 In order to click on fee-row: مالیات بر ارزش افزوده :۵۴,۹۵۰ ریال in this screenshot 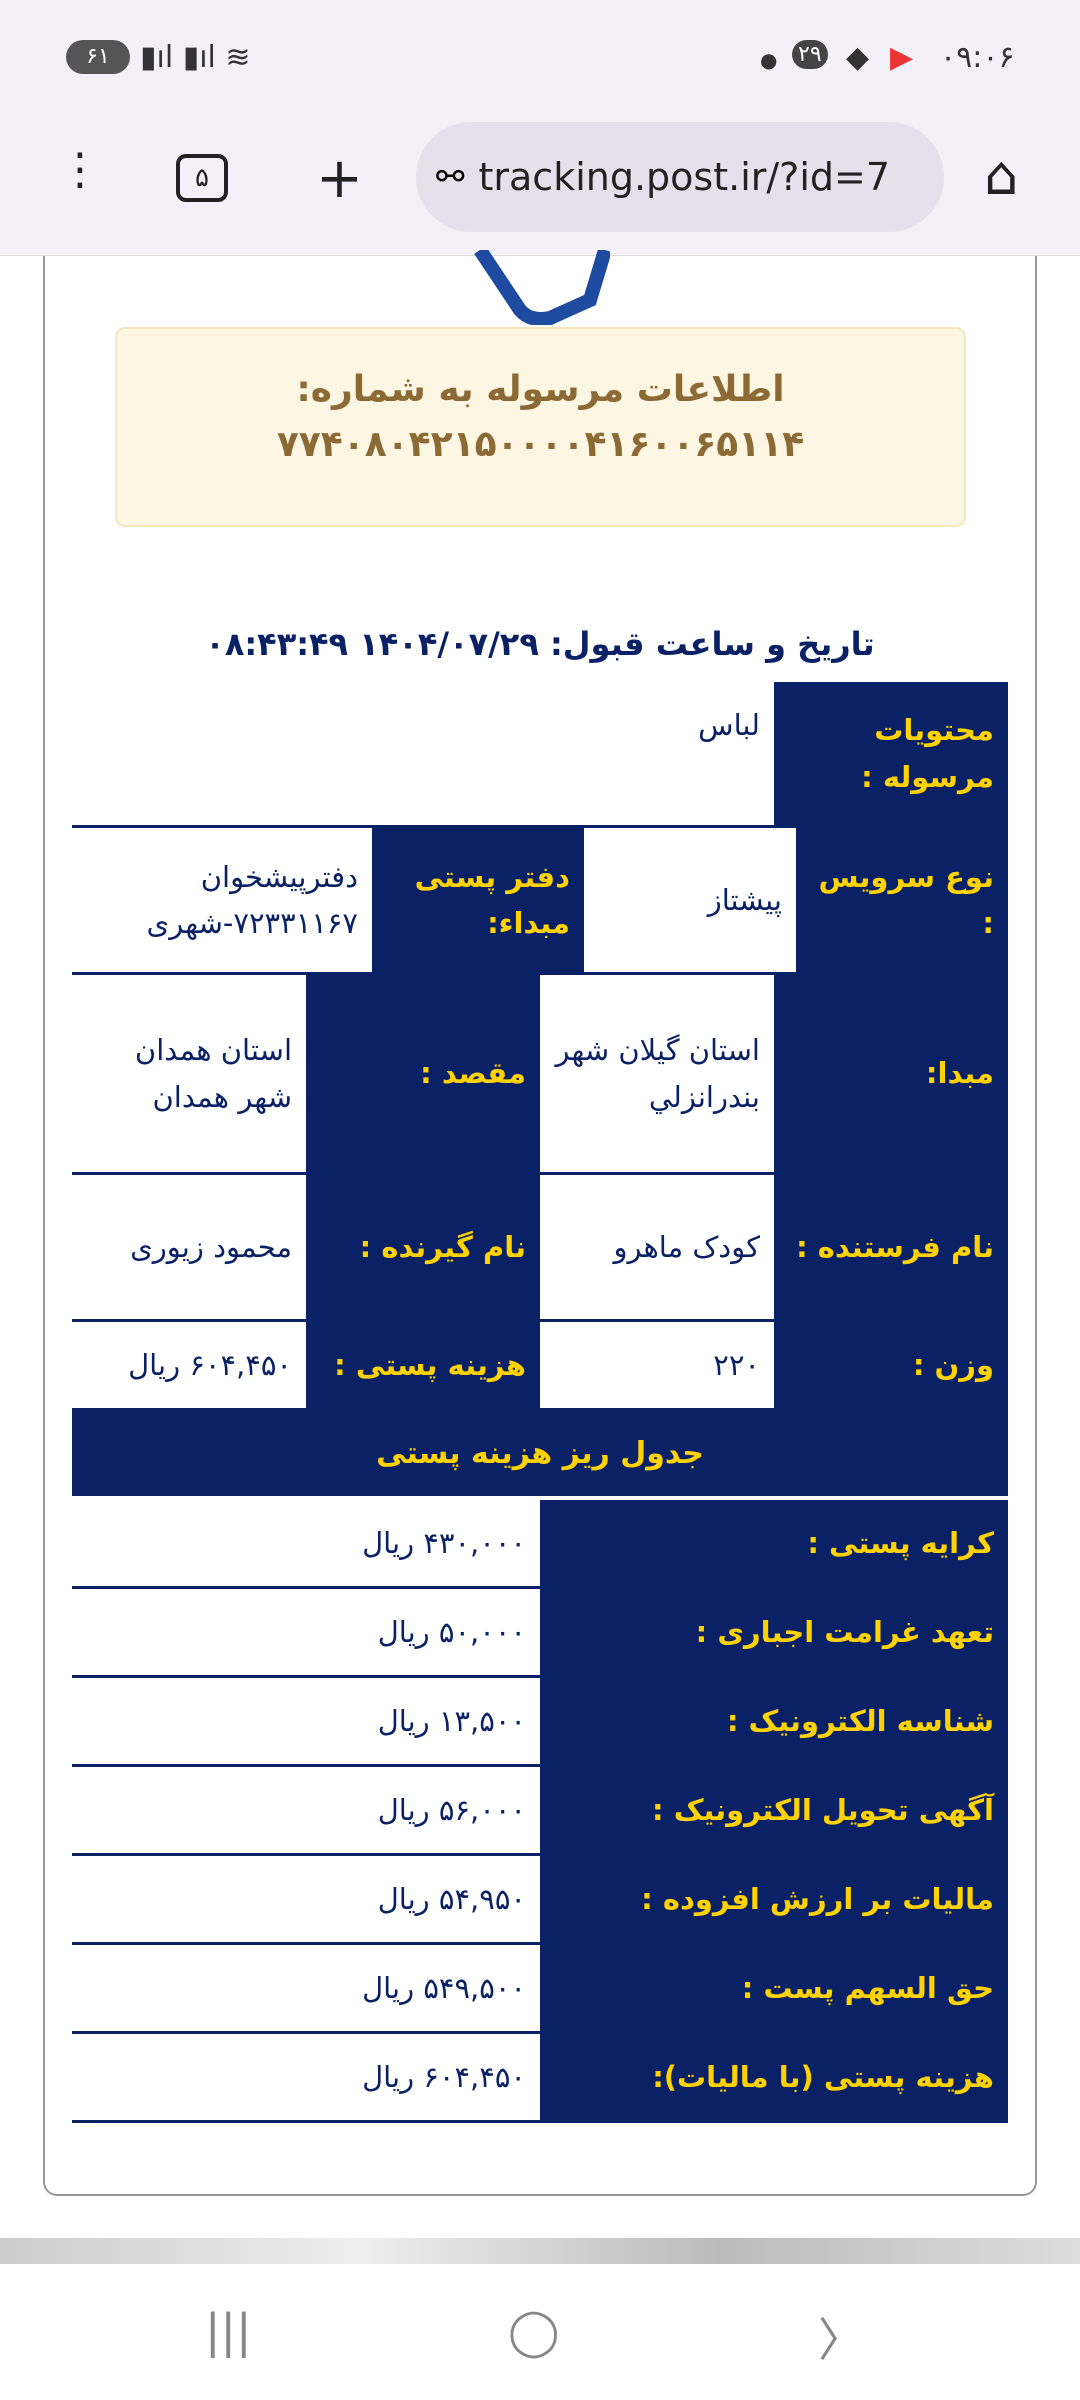, I will do `click(540, 1900)`.